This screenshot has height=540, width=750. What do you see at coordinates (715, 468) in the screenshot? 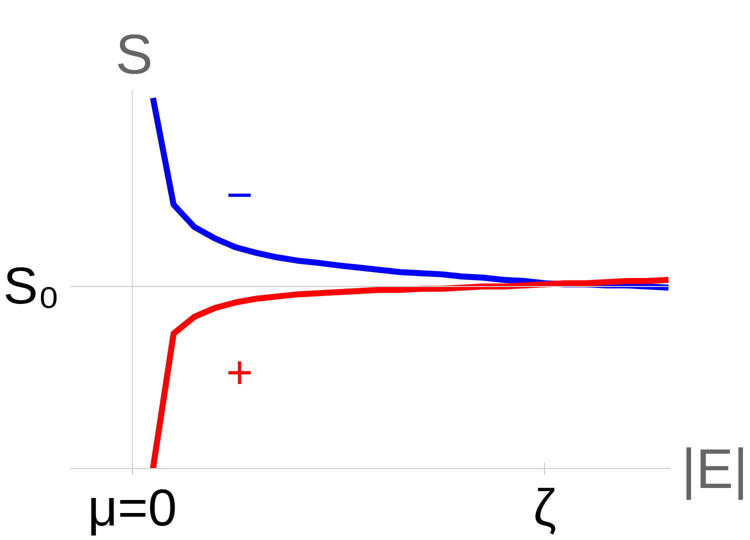
I see `x-axis-title: |E|` at bounding box center [715, 468].